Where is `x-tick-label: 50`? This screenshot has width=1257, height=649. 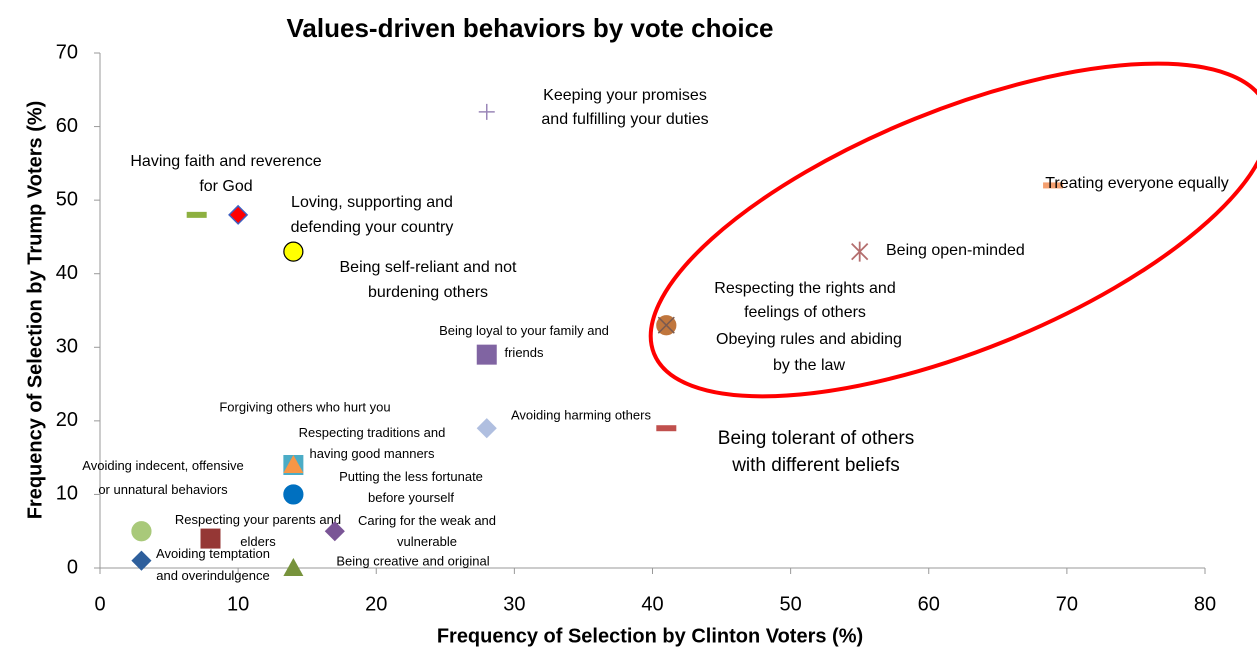
x-tick-label: 50 is located at coordinates (791, 604).